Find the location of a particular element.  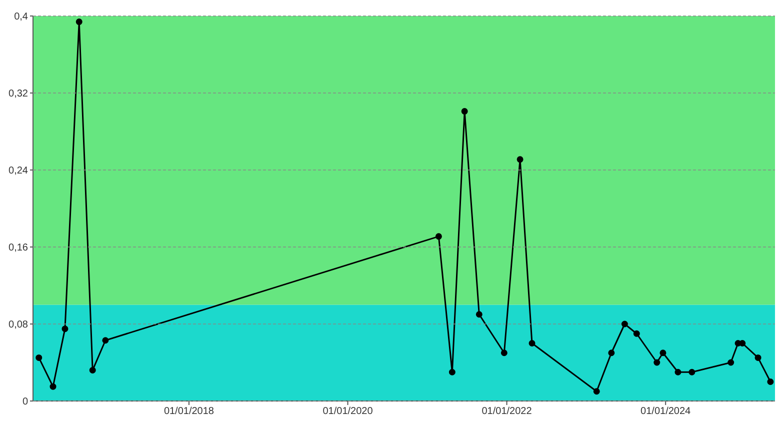

y-tick-label: 0,16 is located at coordinates (18, 248).